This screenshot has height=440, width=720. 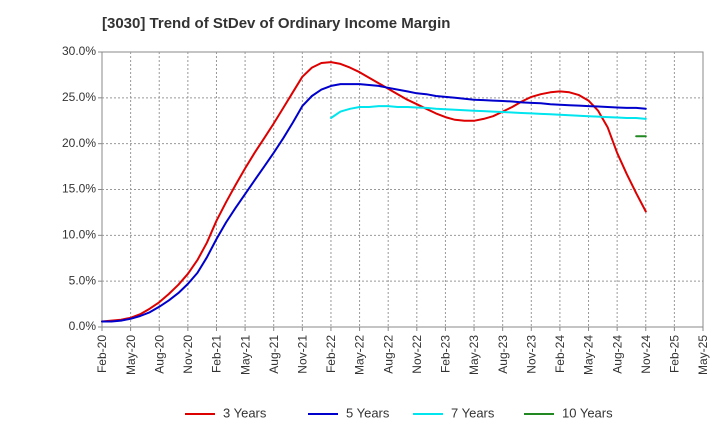 I want to click on y-tick-label: 5.0%, so click(x=83, y=280).